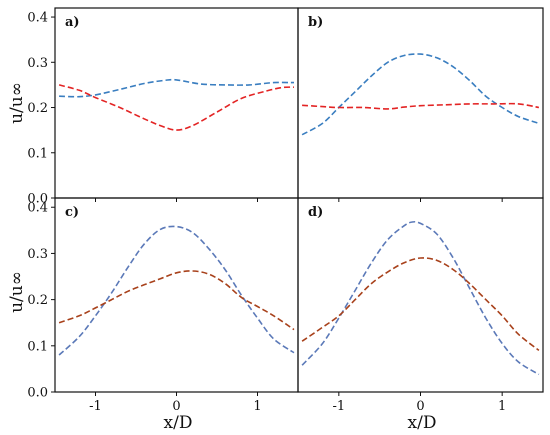  What do you see at coordinates (72, 22) in the screenshot?
I see `panel-label: a)` at bounding box center [72, 22].